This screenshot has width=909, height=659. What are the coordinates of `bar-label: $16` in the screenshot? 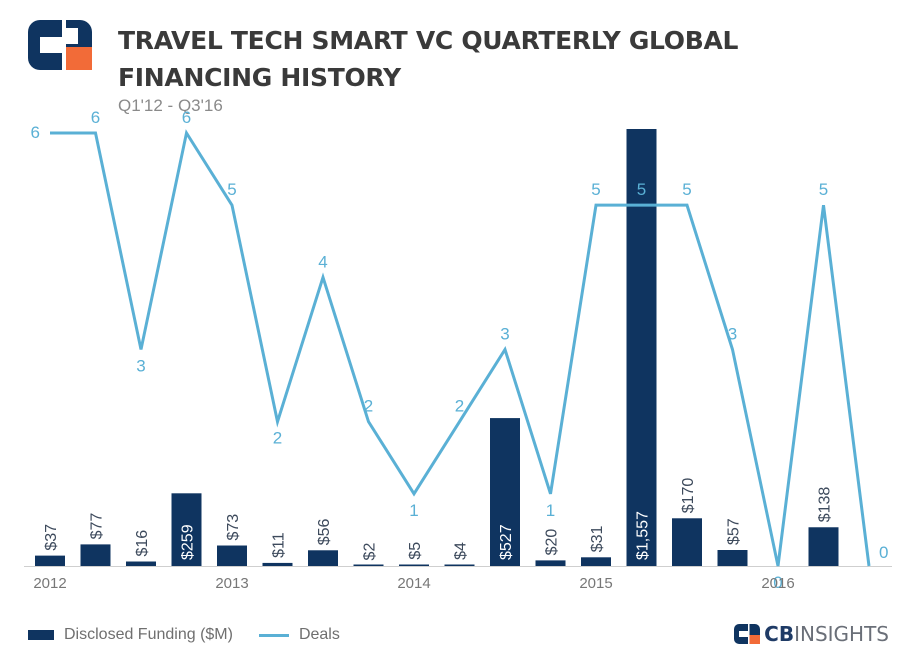 It's located at (142, 543).